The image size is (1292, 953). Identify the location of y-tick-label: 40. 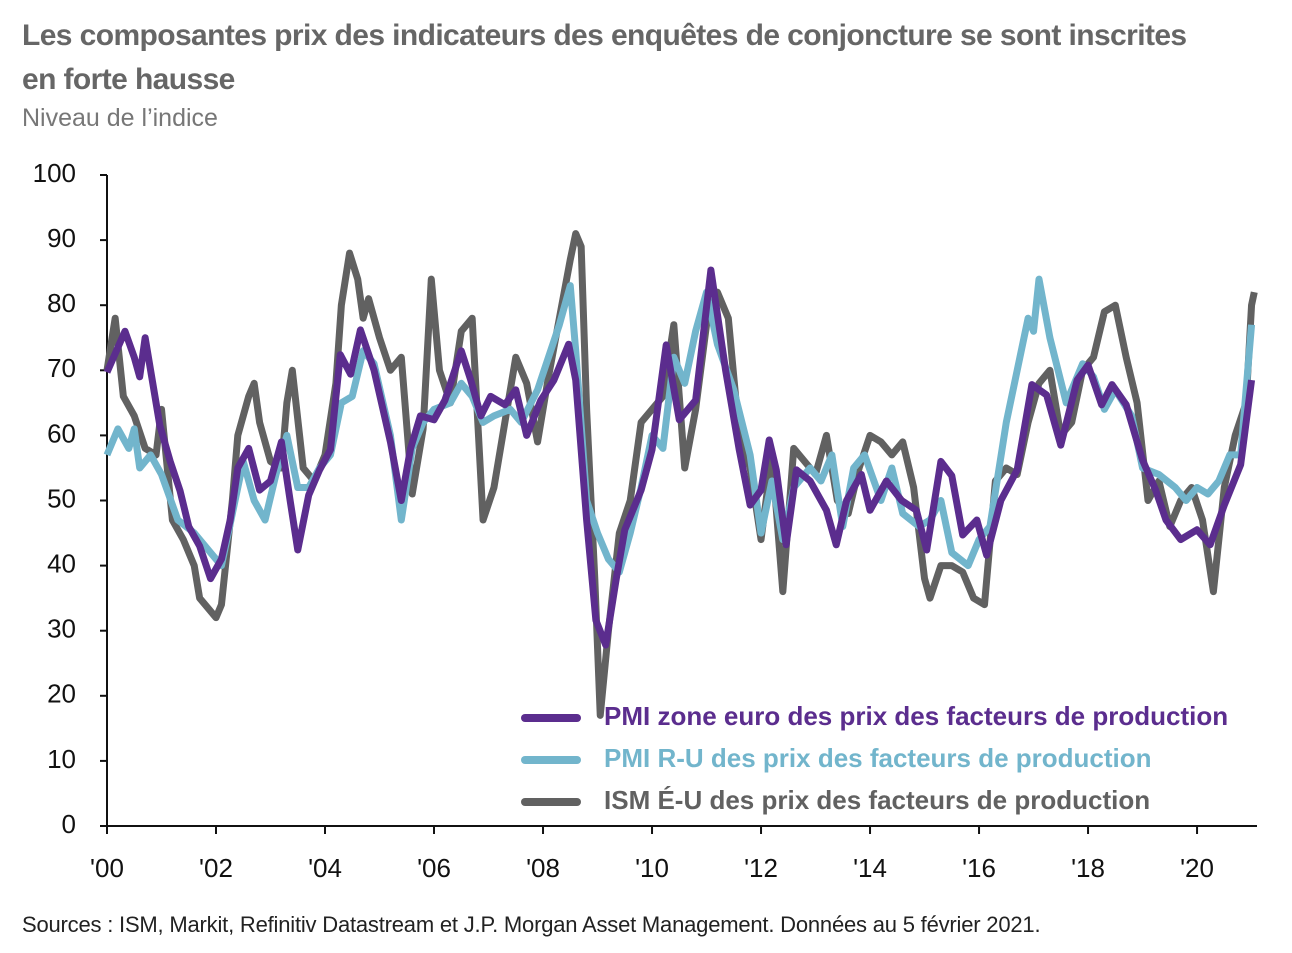
(61, 563).